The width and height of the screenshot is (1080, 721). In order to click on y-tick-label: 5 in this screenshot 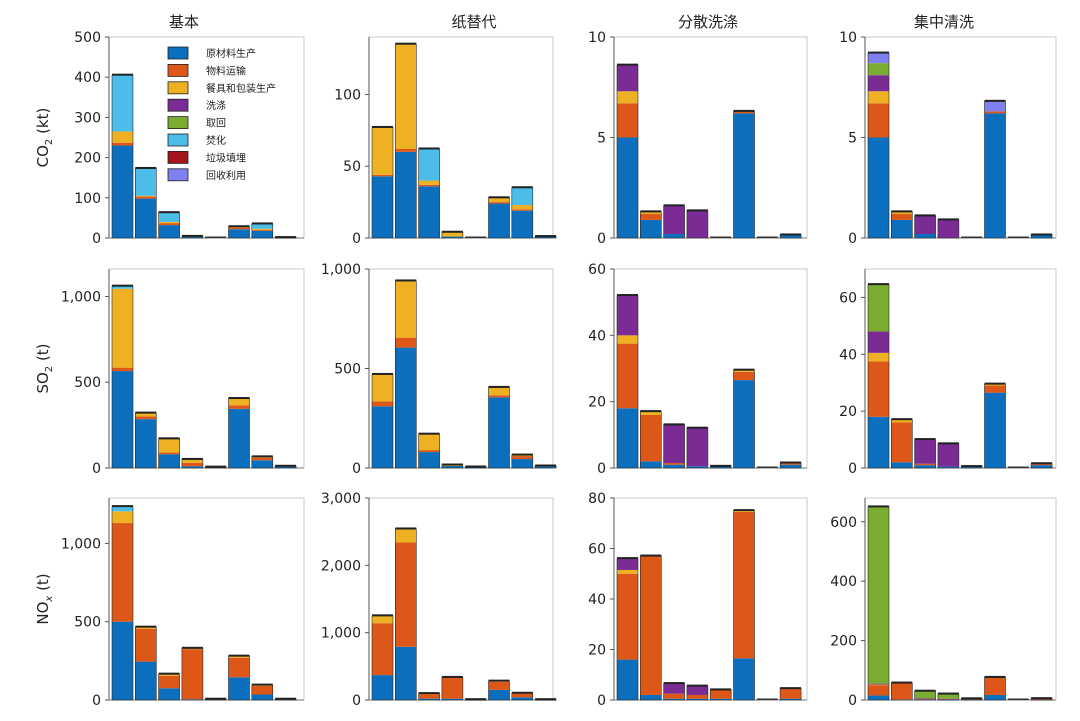, I will do `click(601, 139)`.